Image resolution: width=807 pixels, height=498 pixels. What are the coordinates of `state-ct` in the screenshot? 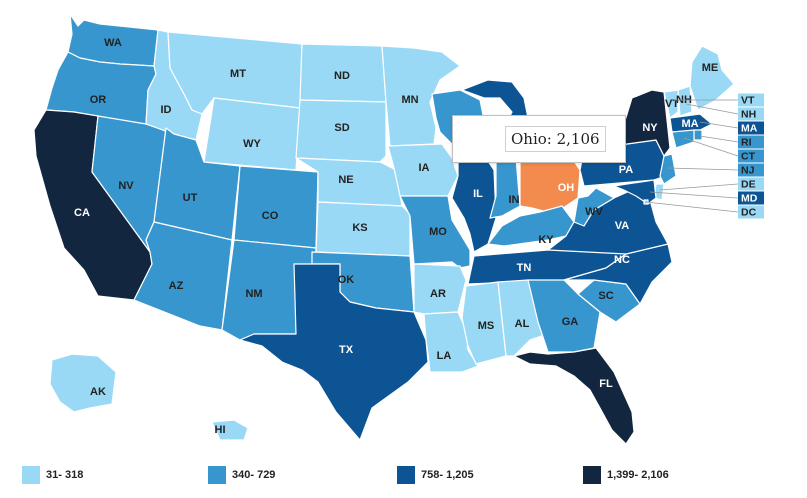 It's located at (683, 139).